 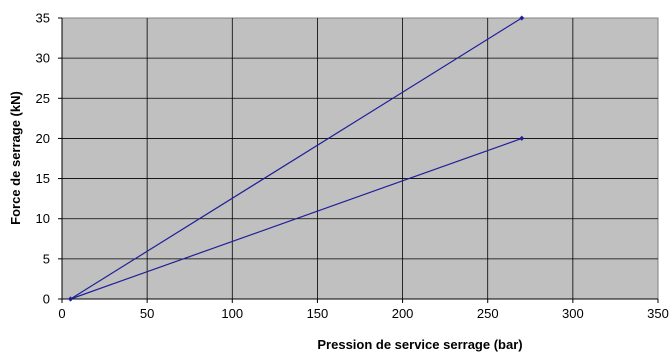 I want to click on x-tick-label: 250, so click(x=488, y=313).